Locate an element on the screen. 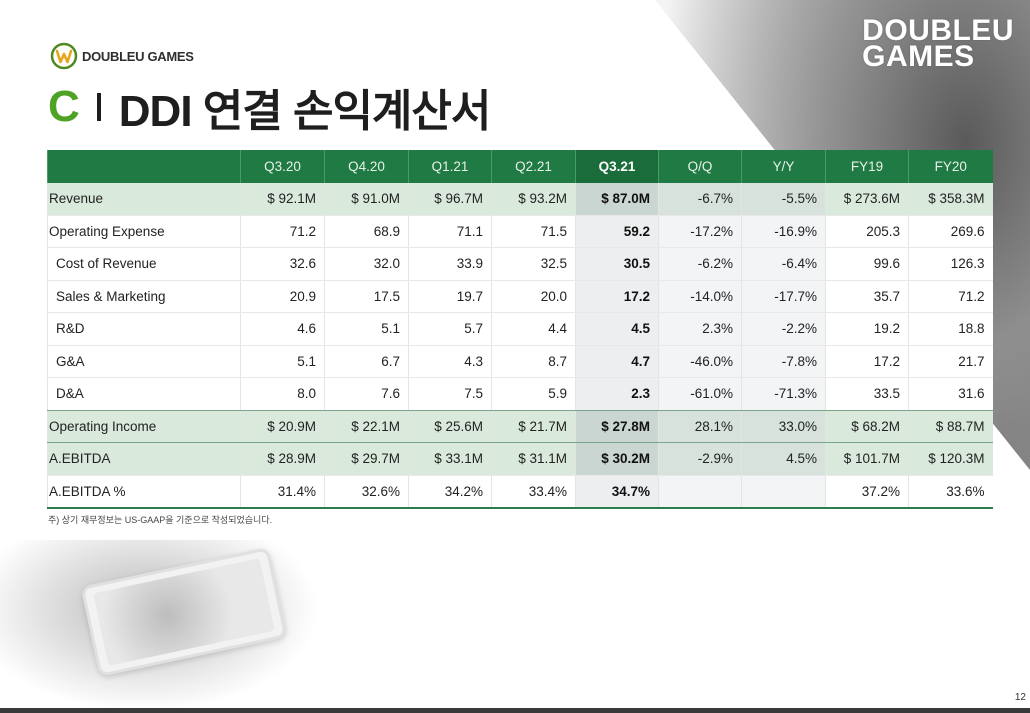 Image resolution: width=1030 pixels, height=713 pixels. table-cell: 205.3 is located at coordinates (867, 231).